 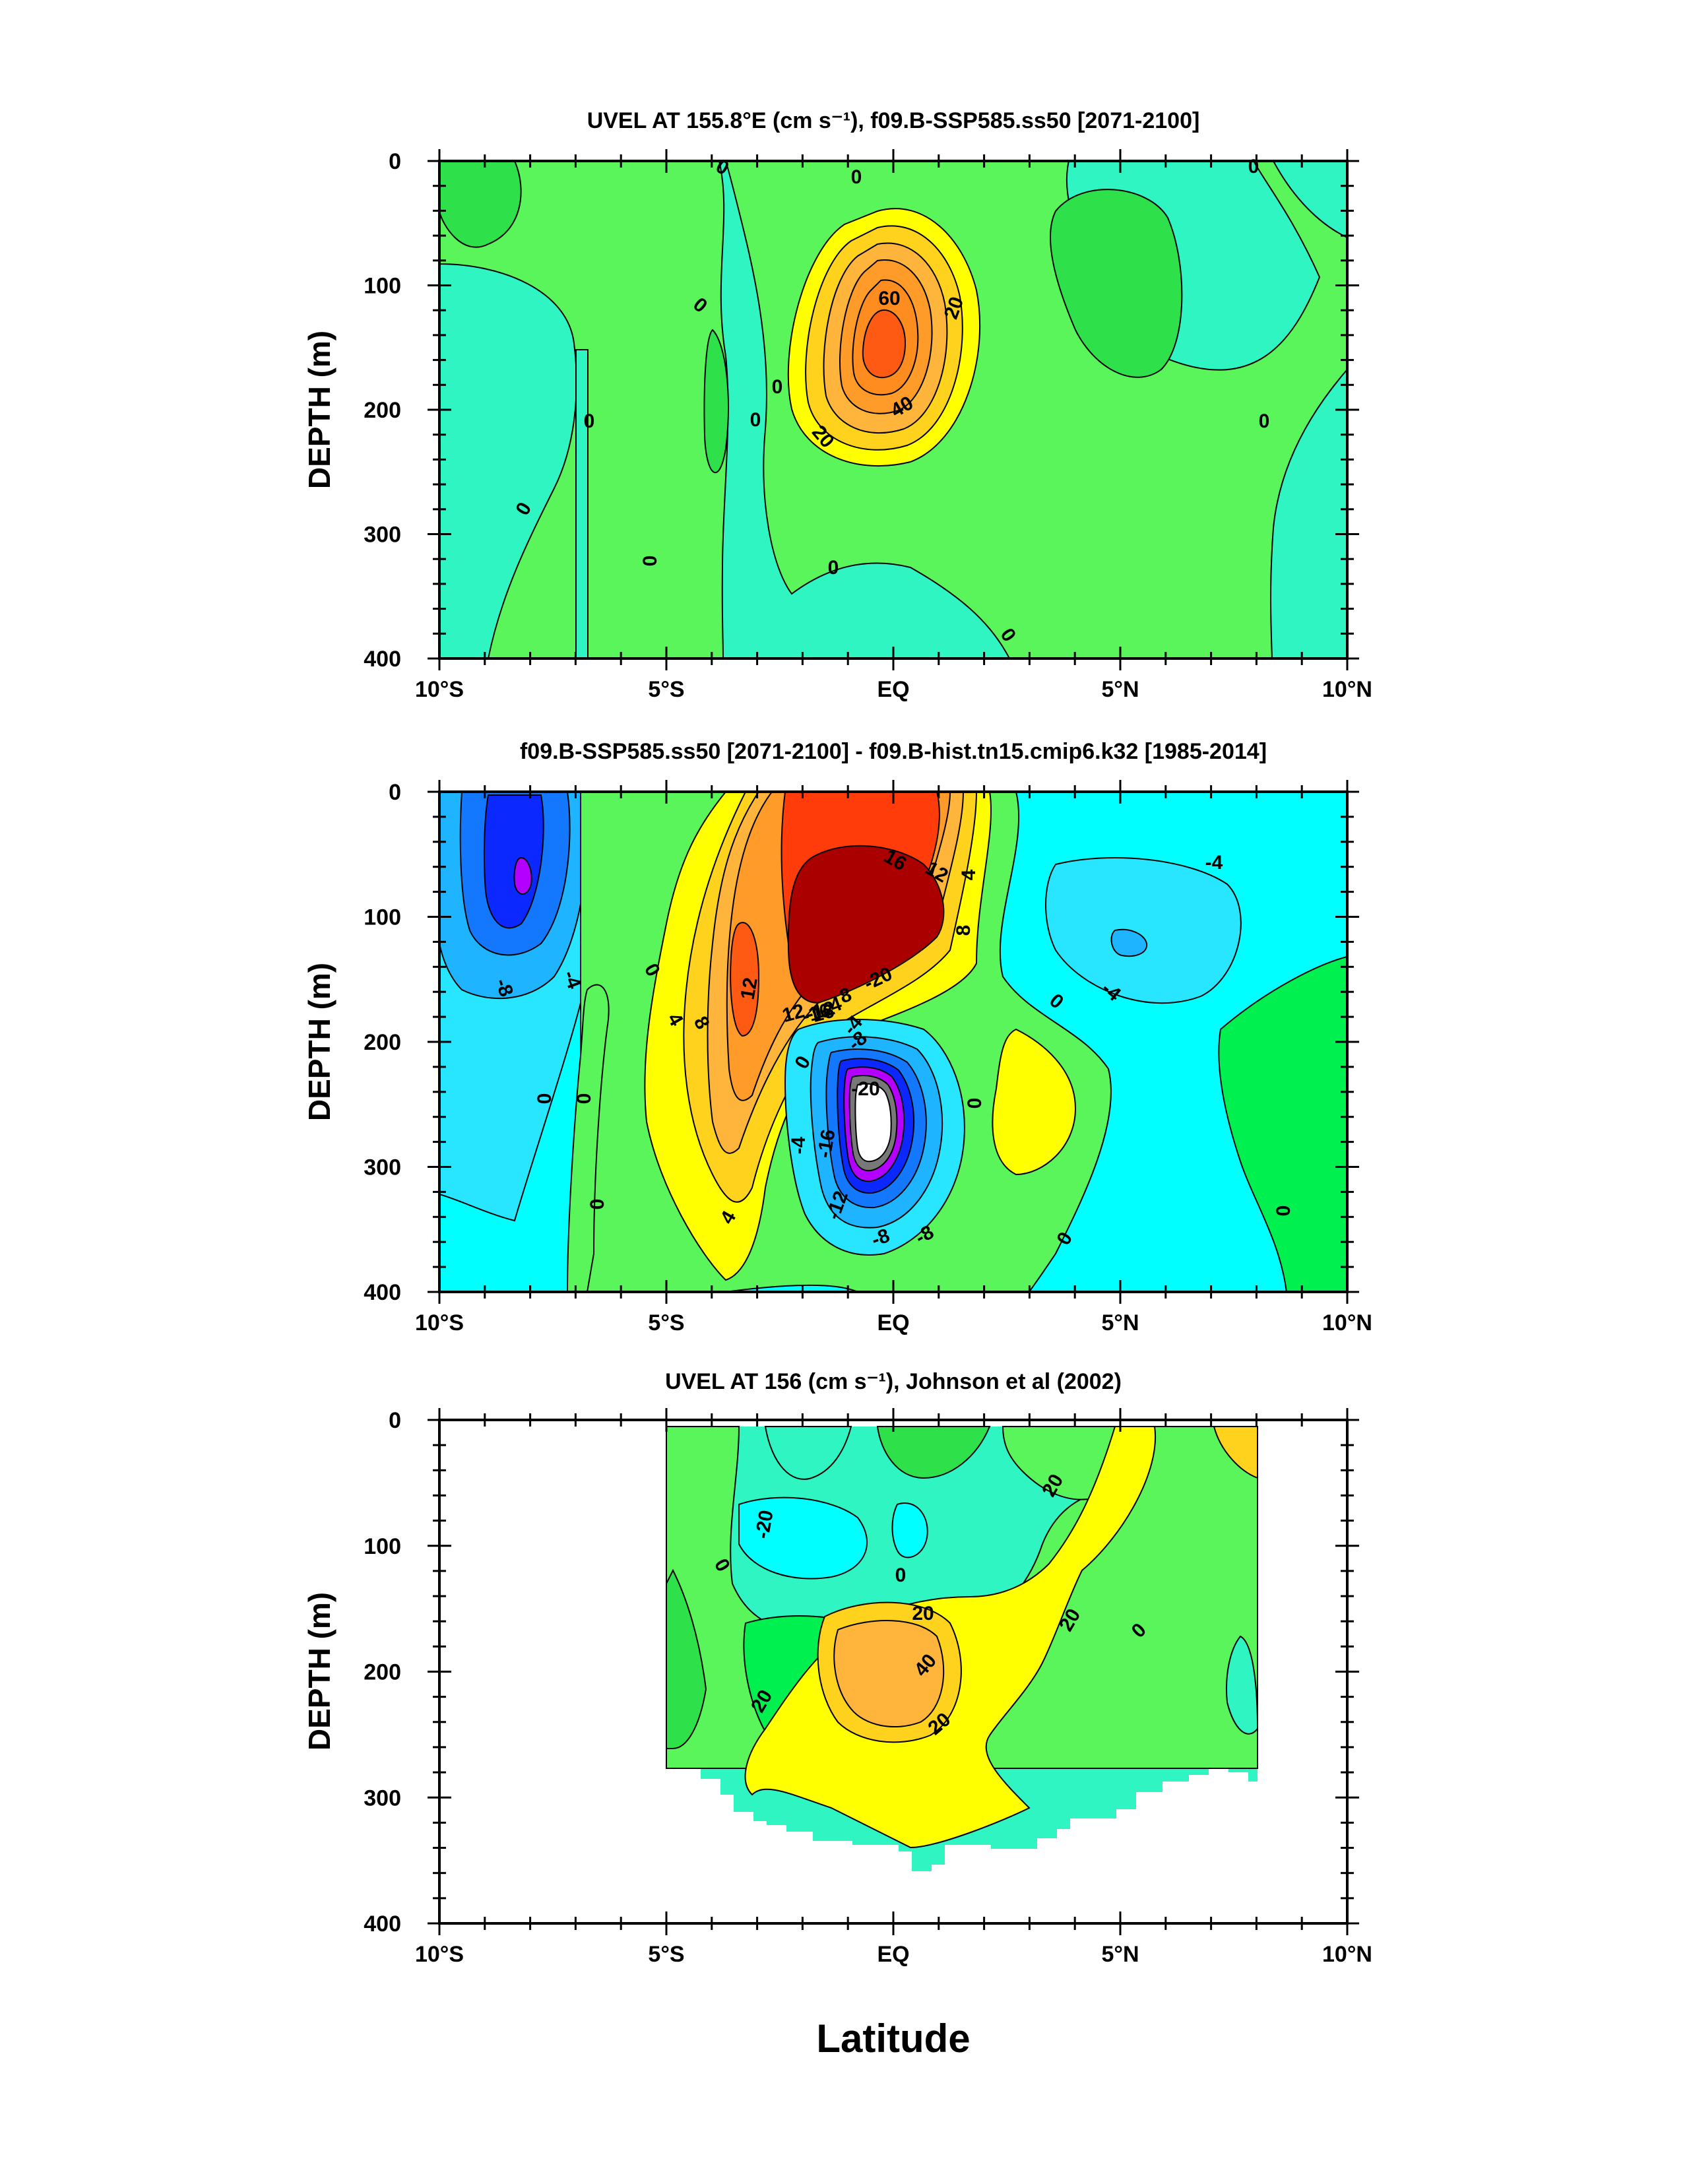 What do you see at coordinates (962, 1648) in the screenshot?
I see `panel-3-contour-fill` at bounding box center [962, 1648].